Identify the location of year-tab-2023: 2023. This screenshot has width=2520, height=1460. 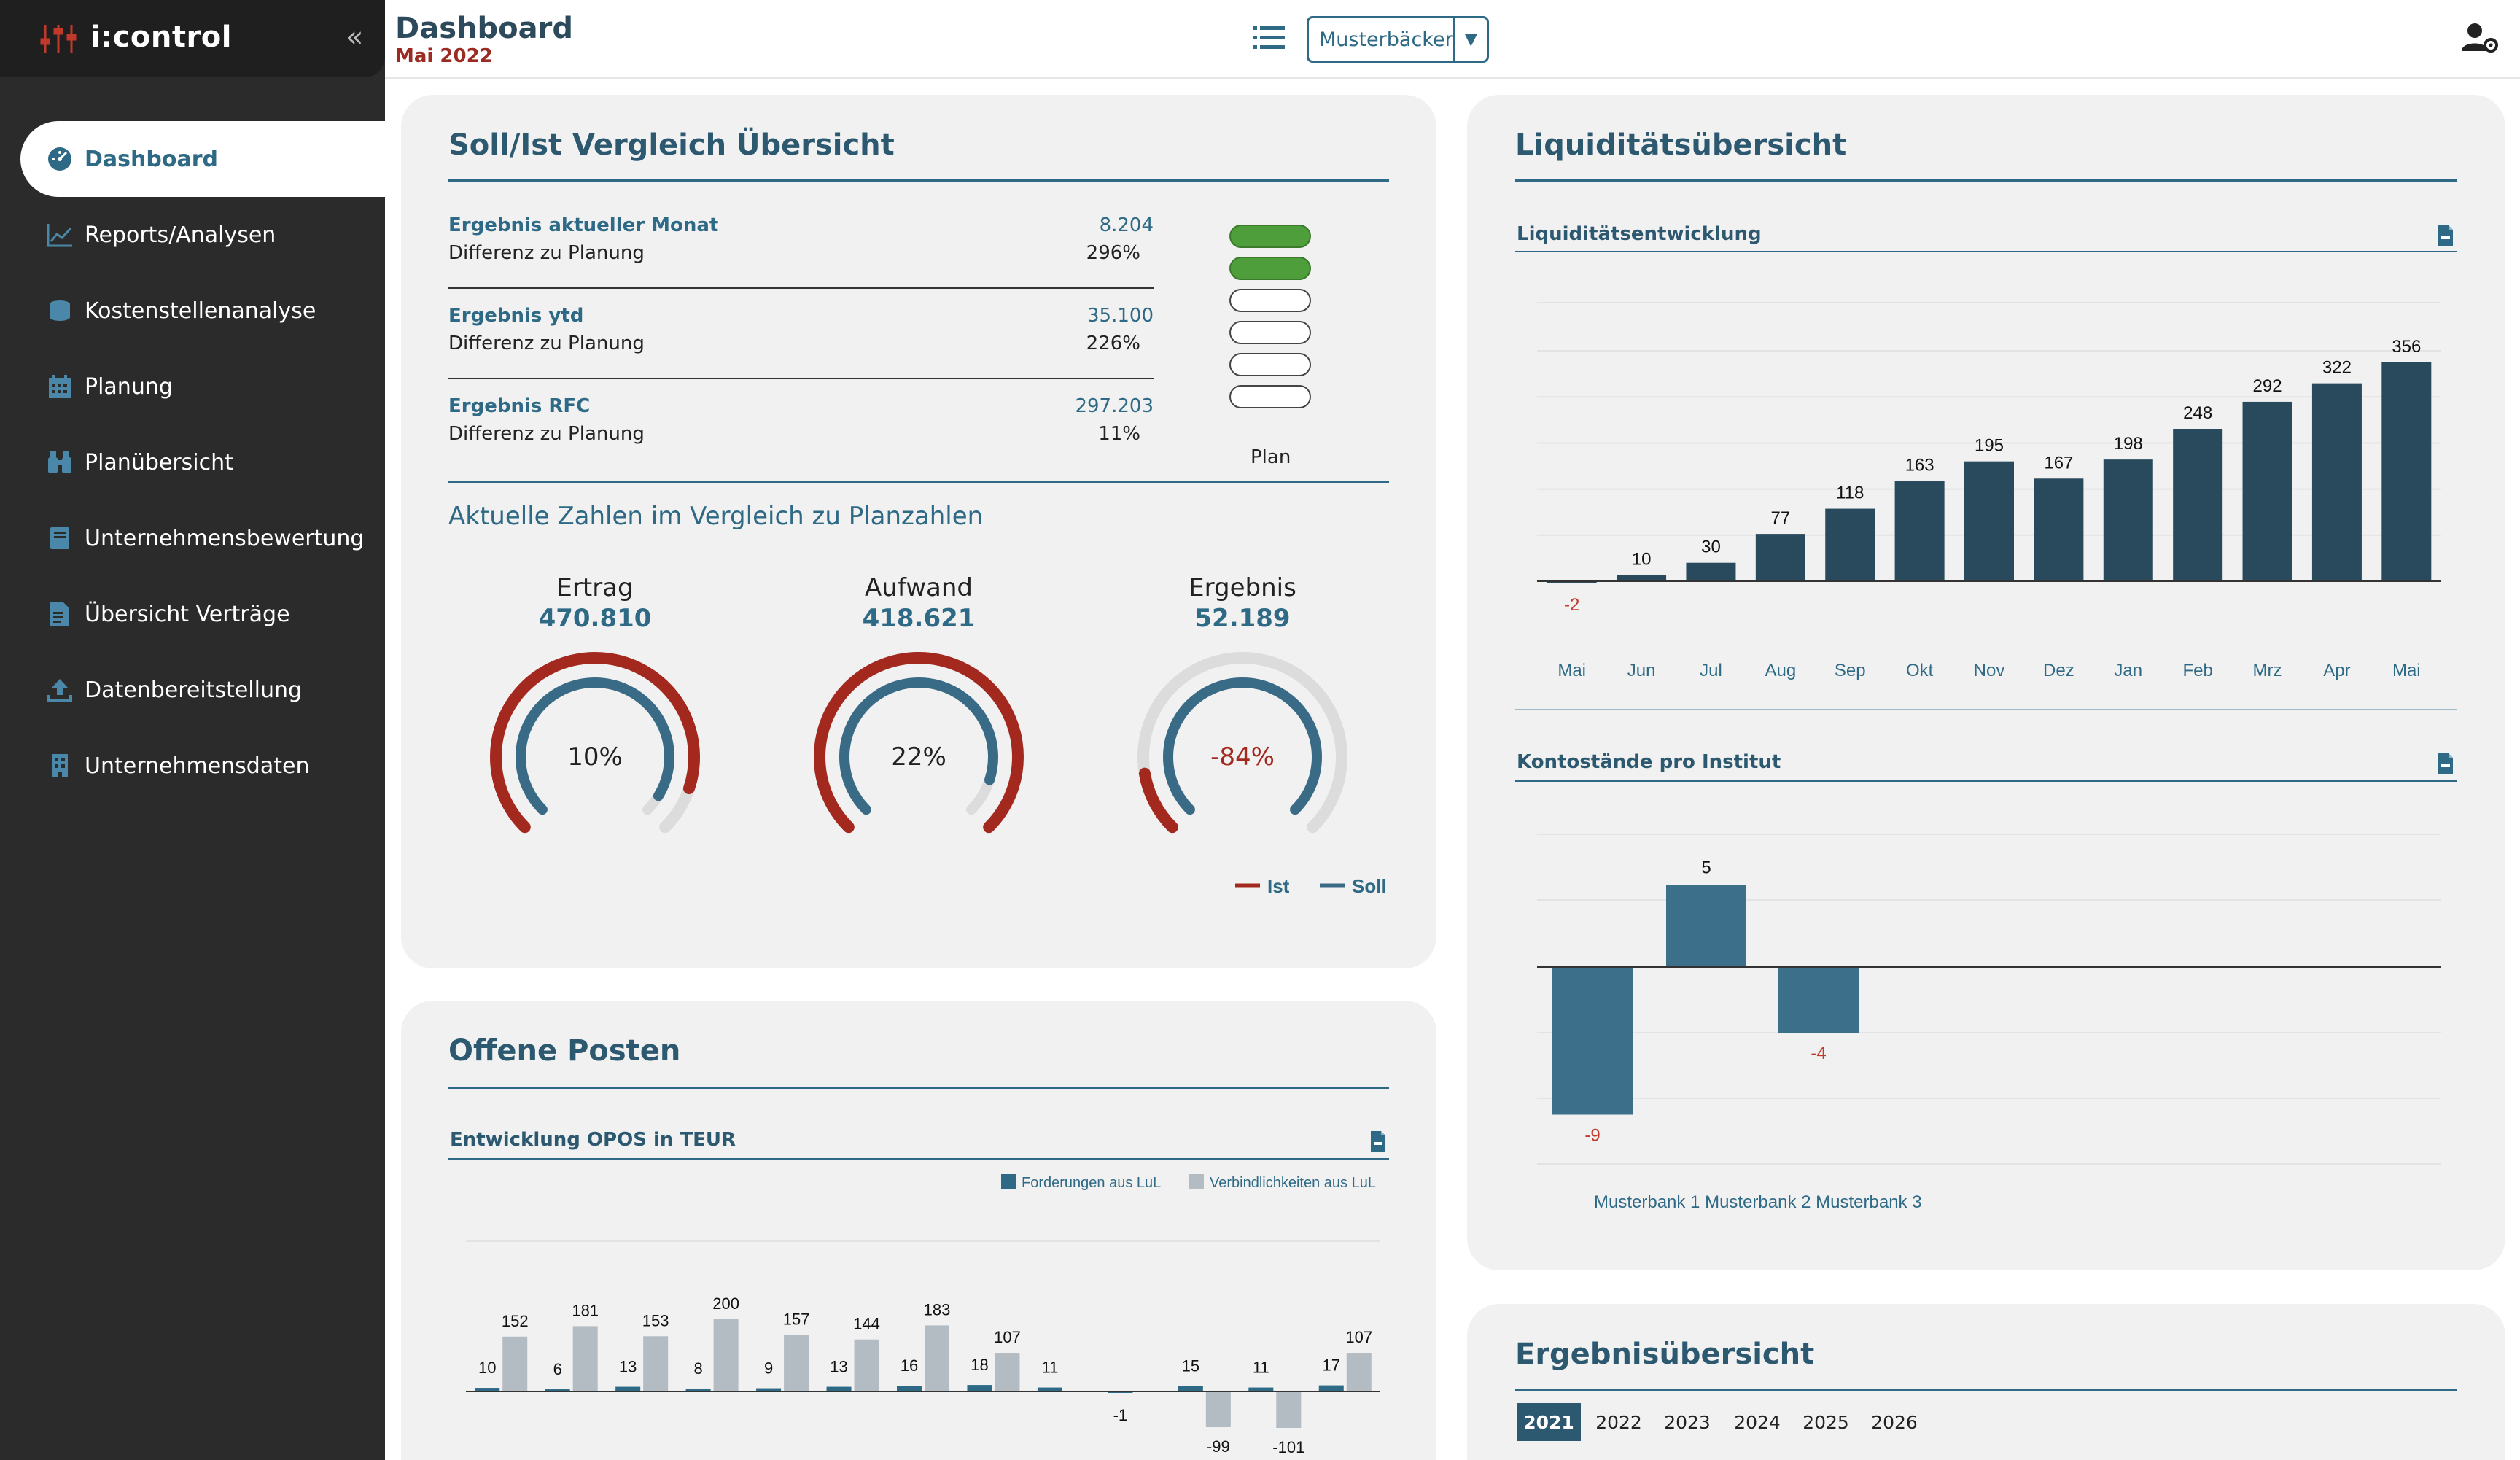
(1687, 1422).